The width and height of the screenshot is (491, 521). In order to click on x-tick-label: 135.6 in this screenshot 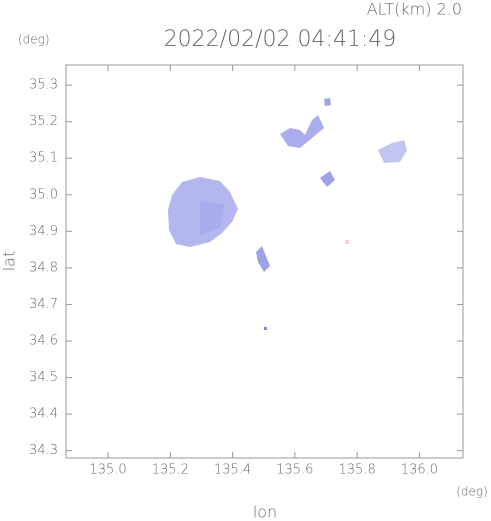, I will do `click(294, 470)`.